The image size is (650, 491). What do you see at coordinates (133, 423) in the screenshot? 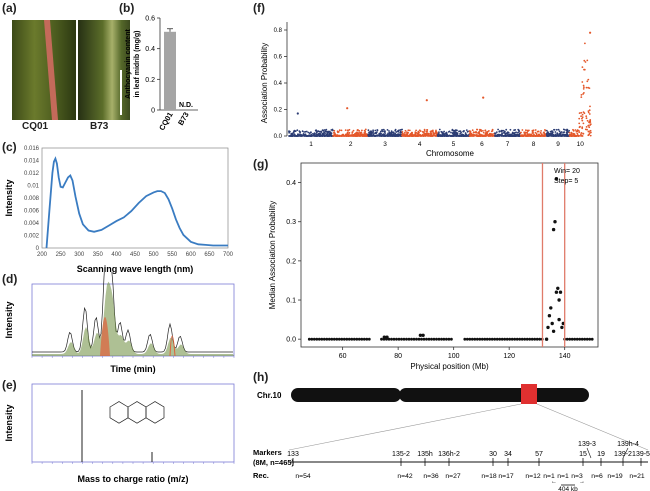
I see `e-frame` at bounding box center [133, 423].